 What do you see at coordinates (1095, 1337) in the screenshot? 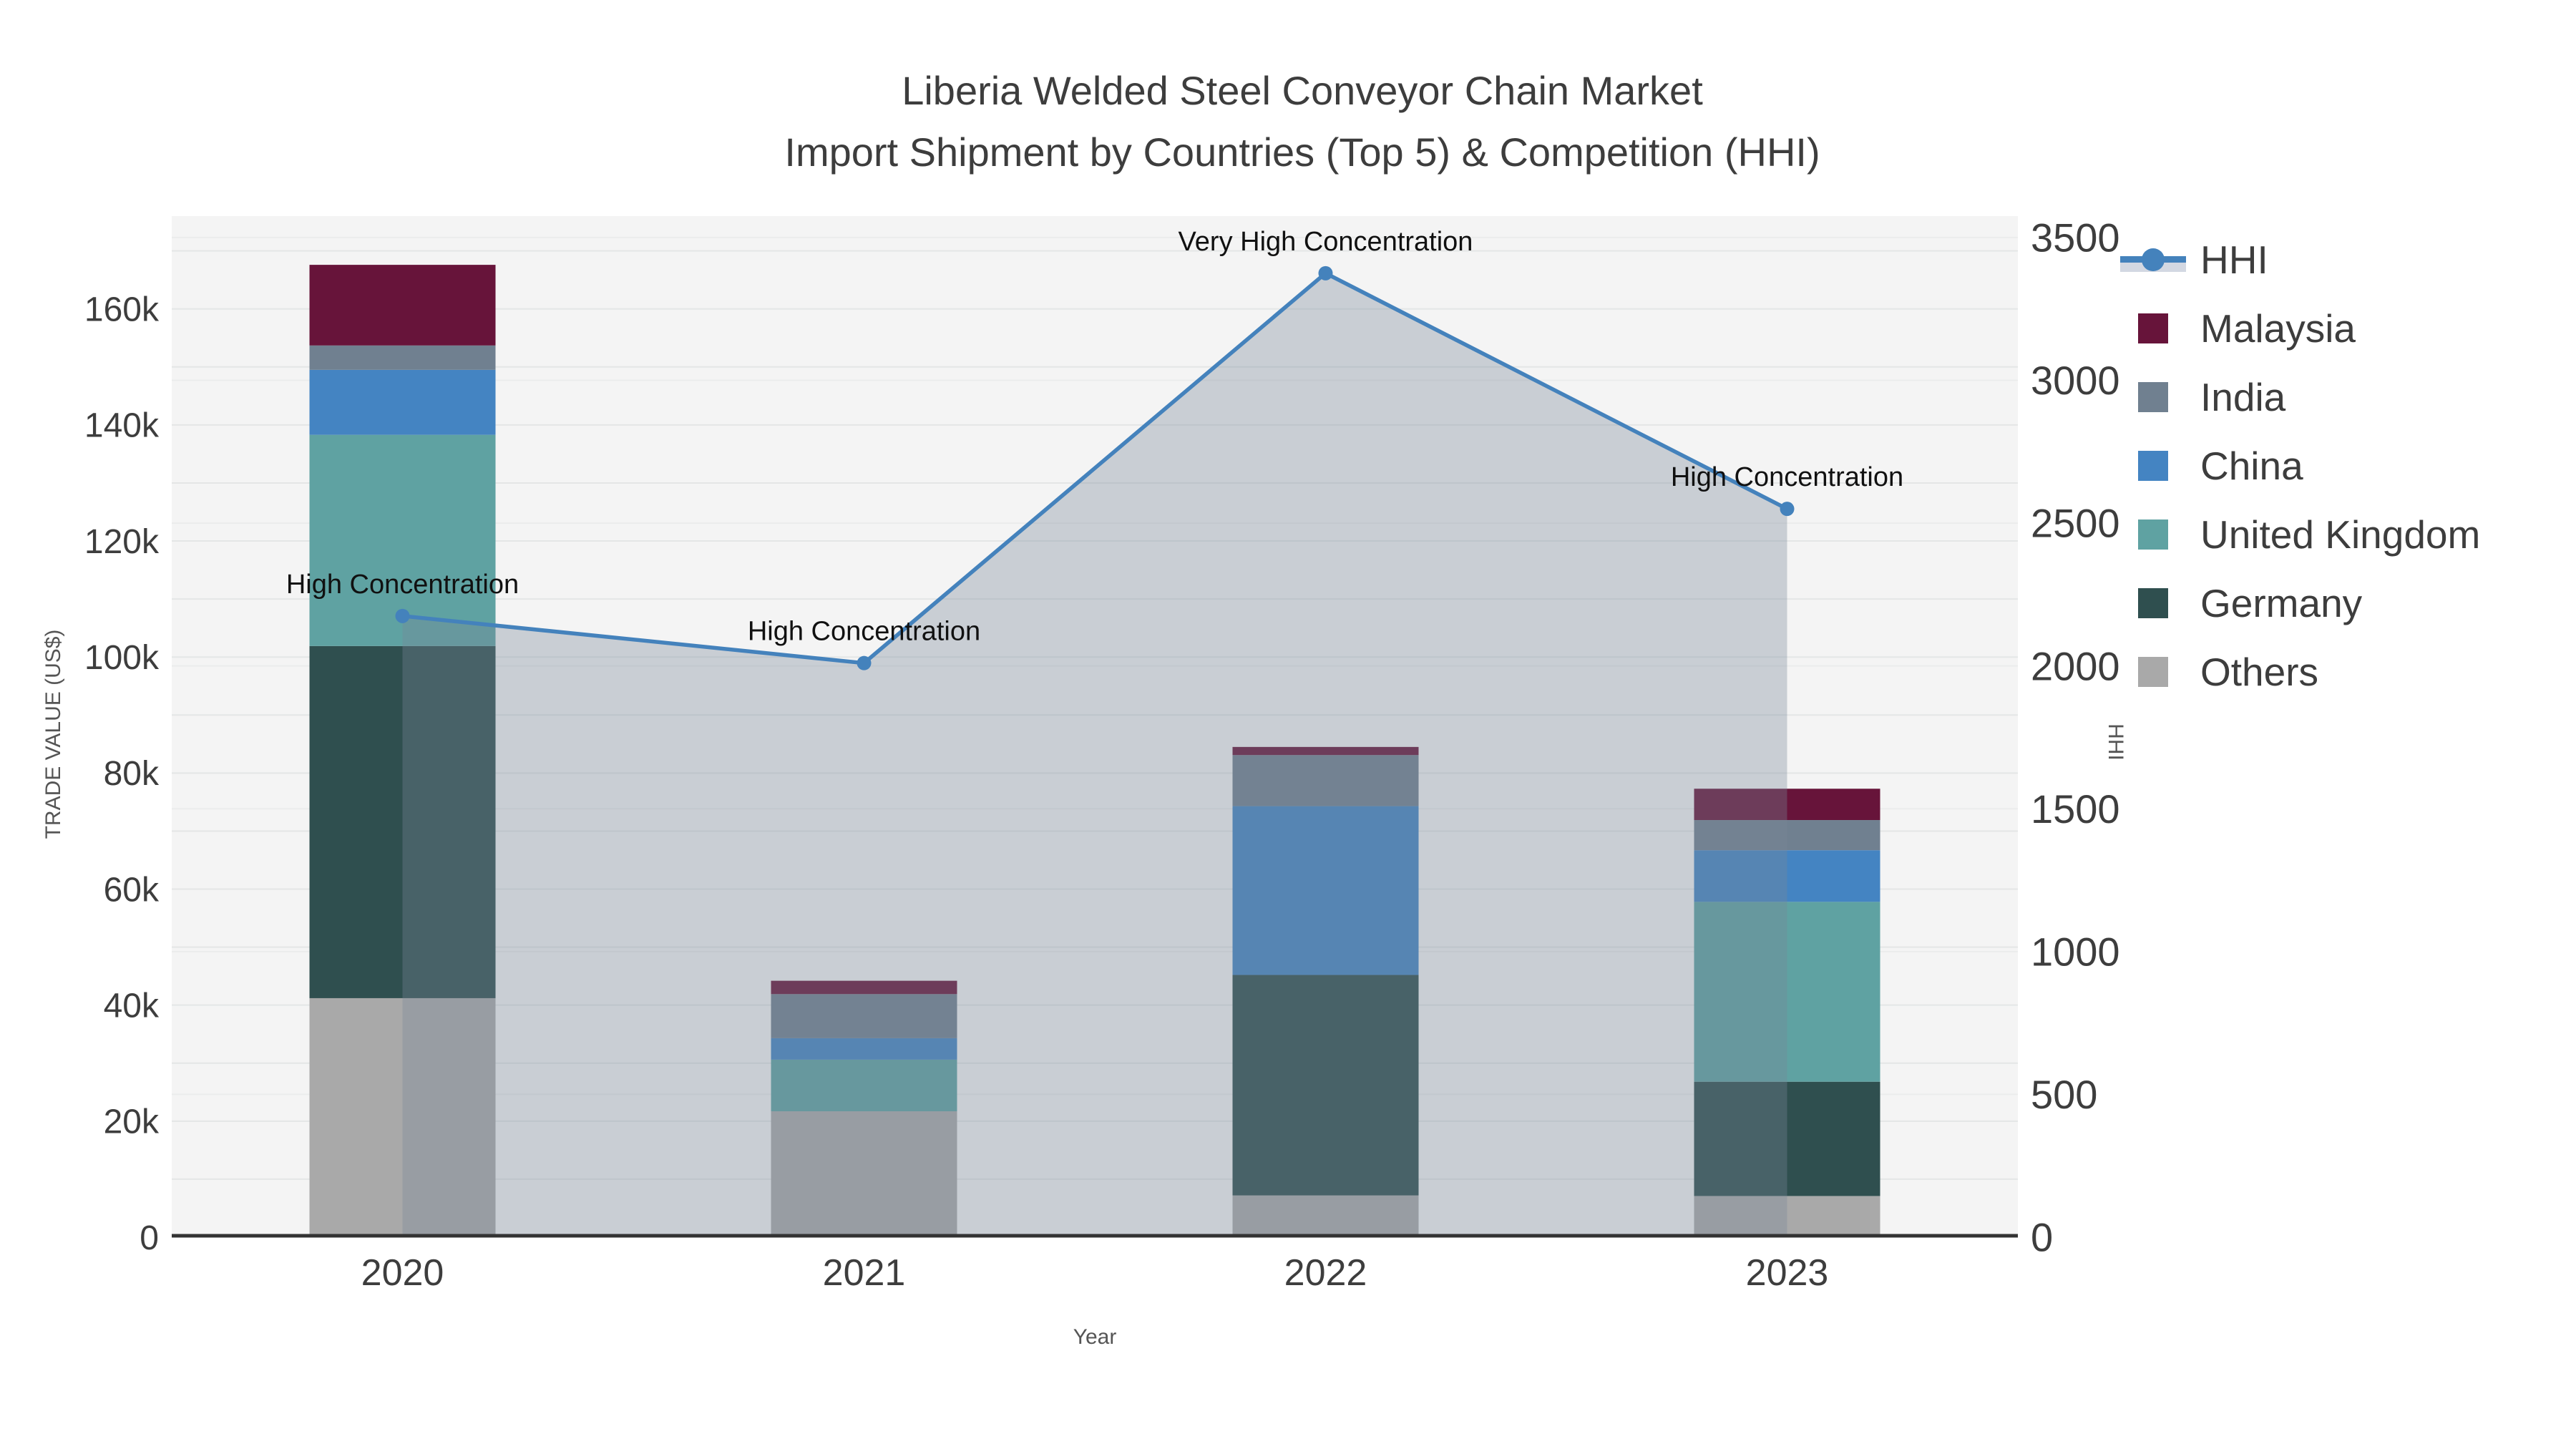
I see `x-axis-title: Year` at bounding box center [1095, 1337].